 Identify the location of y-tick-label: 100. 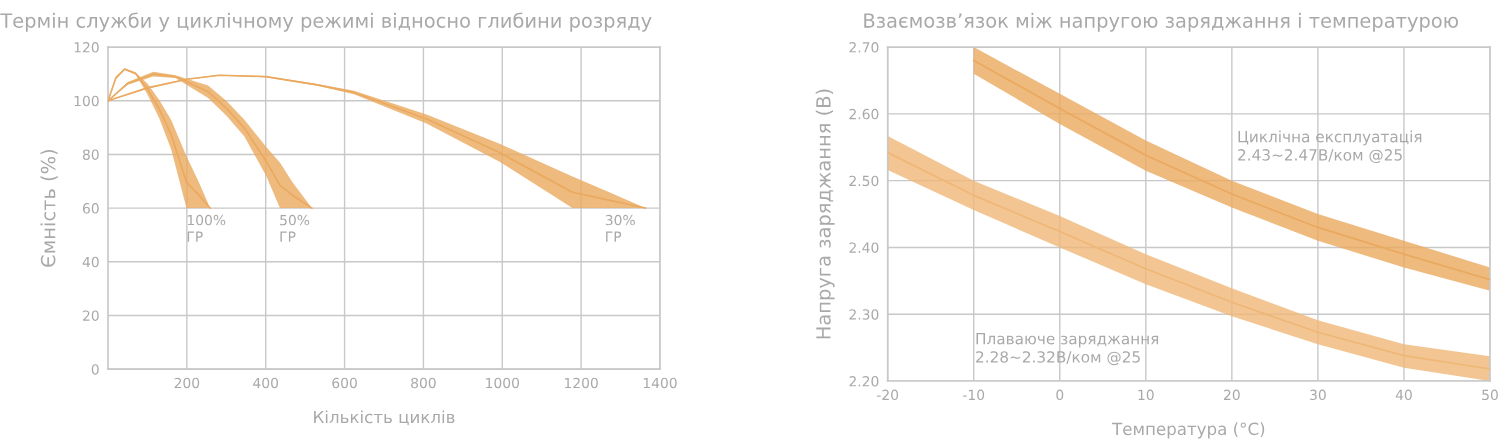
(86, 101).